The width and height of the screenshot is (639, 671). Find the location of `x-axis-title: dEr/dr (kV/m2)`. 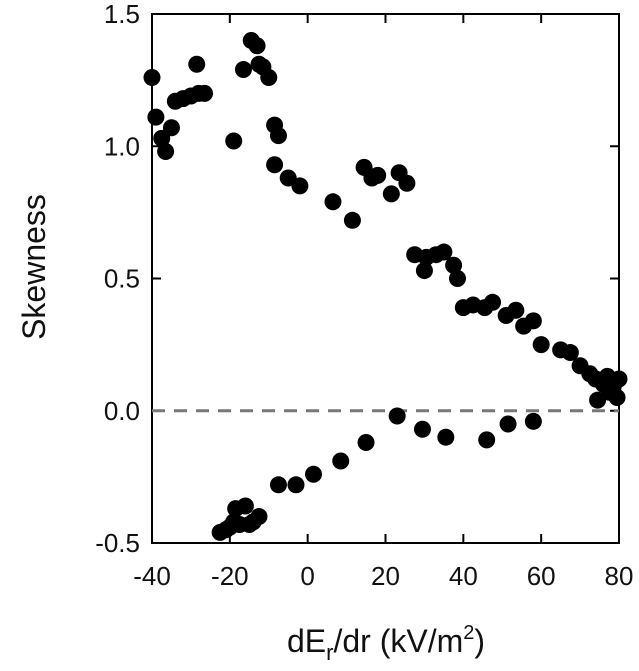

x-axis-title: dEr/dr (kV/m2) is located at coordinates (386, 643).